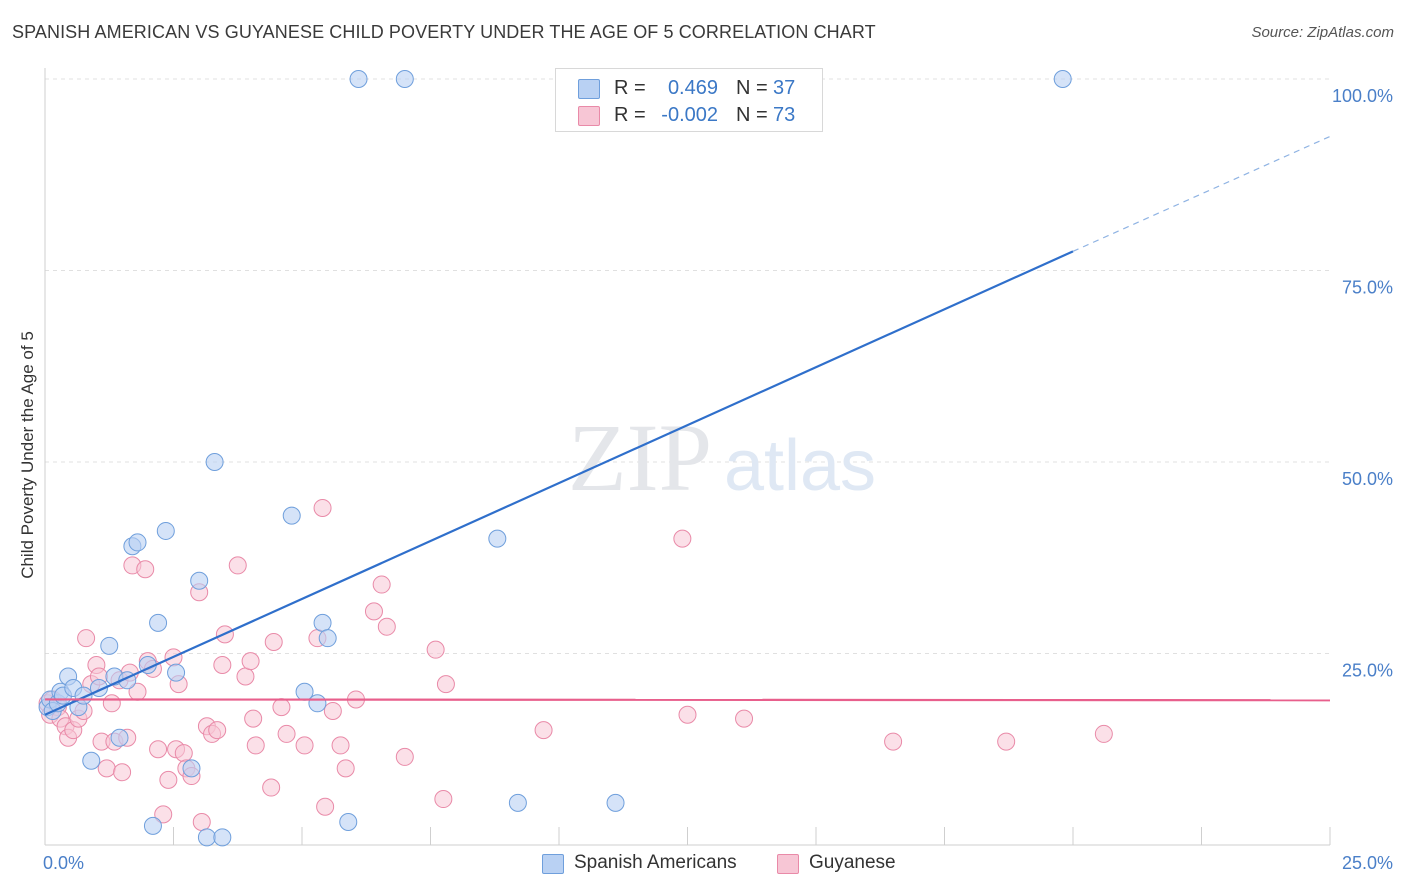  Describe the element at coordinates (722, 457) in the screenshot. I see `watermark: ZIP atlas` at that location.